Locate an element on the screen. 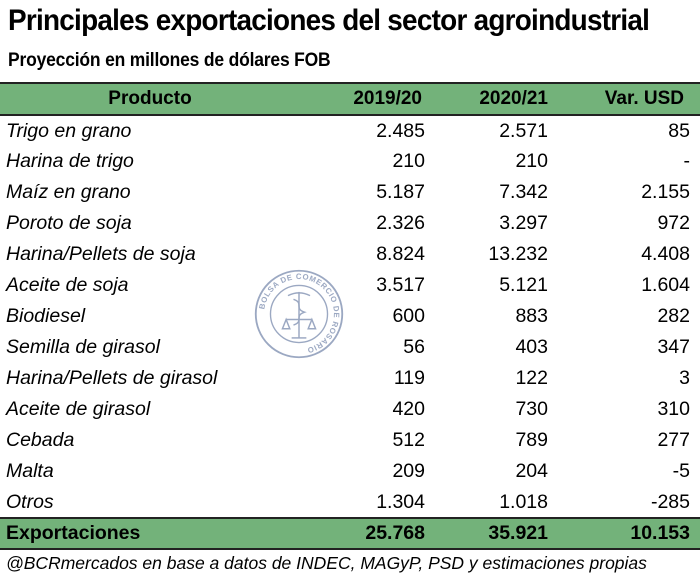 The height and width of the screenshot is (583, 700). row-2019-20: 420 is located at coordinates (408, 409).